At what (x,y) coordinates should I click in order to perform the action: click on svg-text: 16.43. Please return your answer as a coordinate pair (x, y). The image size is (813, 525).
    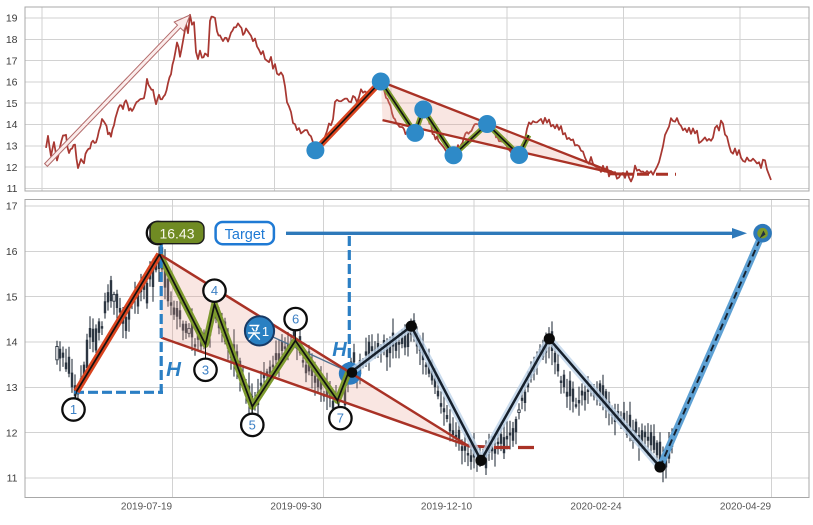
    Looking at the image, I should click on (176, 233).